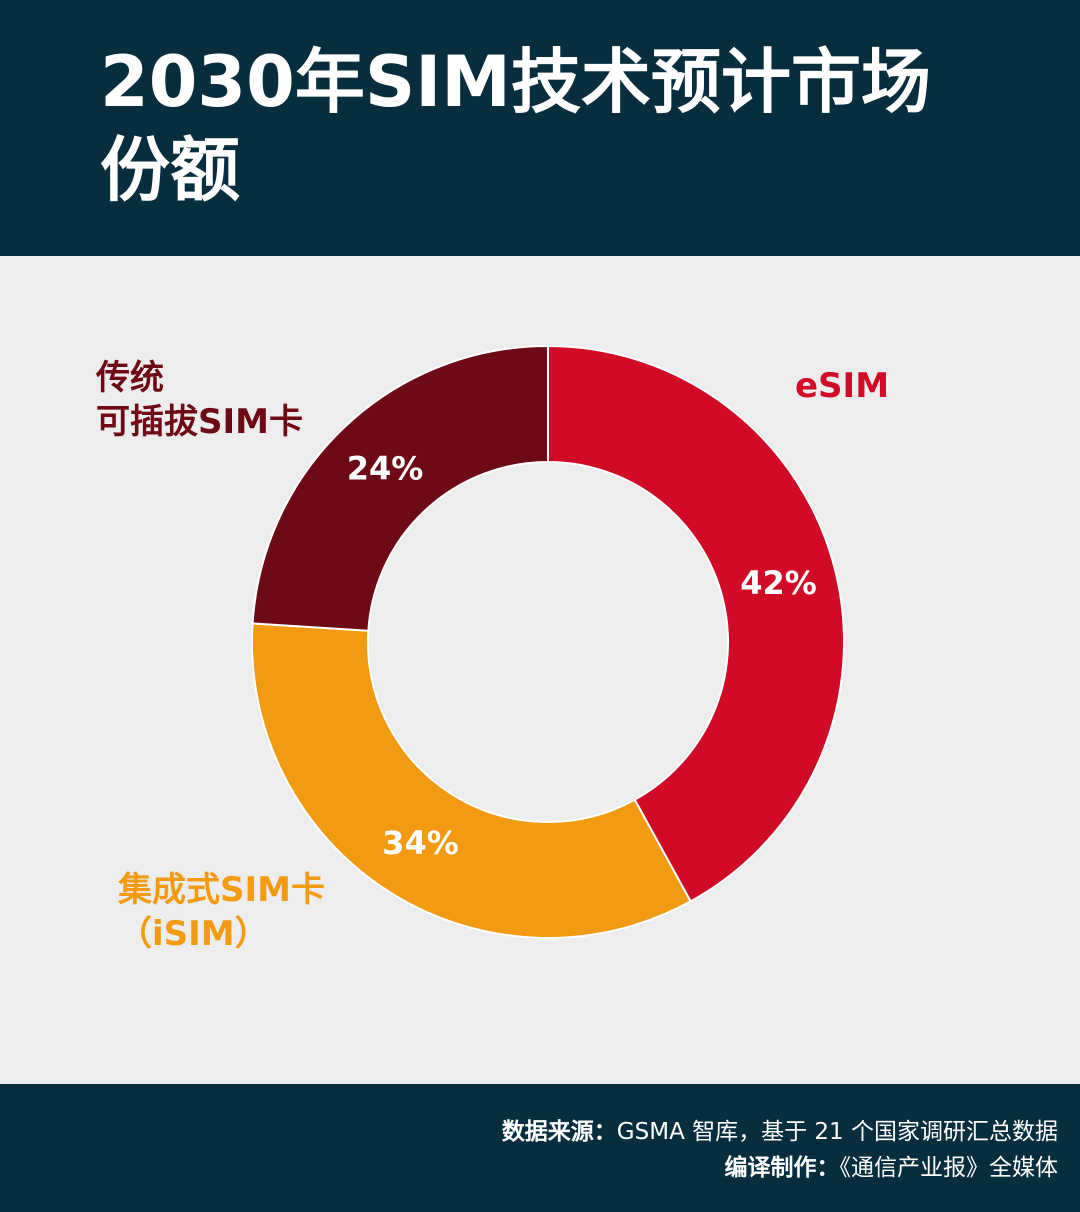 This screenshot has height=1212, width=1080. I want to click on page-title: 2030年SIM技术预计市场 份额, so click(550, 126).